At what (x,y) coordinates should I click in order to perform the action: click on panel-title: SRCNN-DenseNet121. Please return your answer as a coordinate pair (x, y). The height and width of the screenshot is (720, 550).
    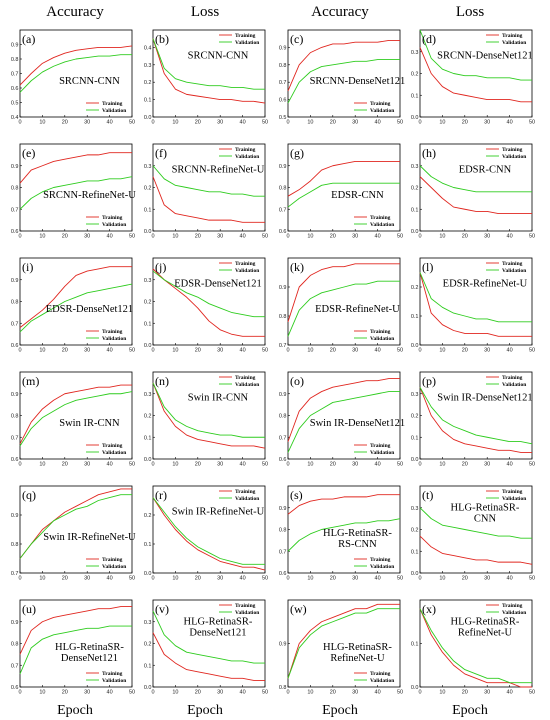
    Looking at the image, I should click on (358, 81).